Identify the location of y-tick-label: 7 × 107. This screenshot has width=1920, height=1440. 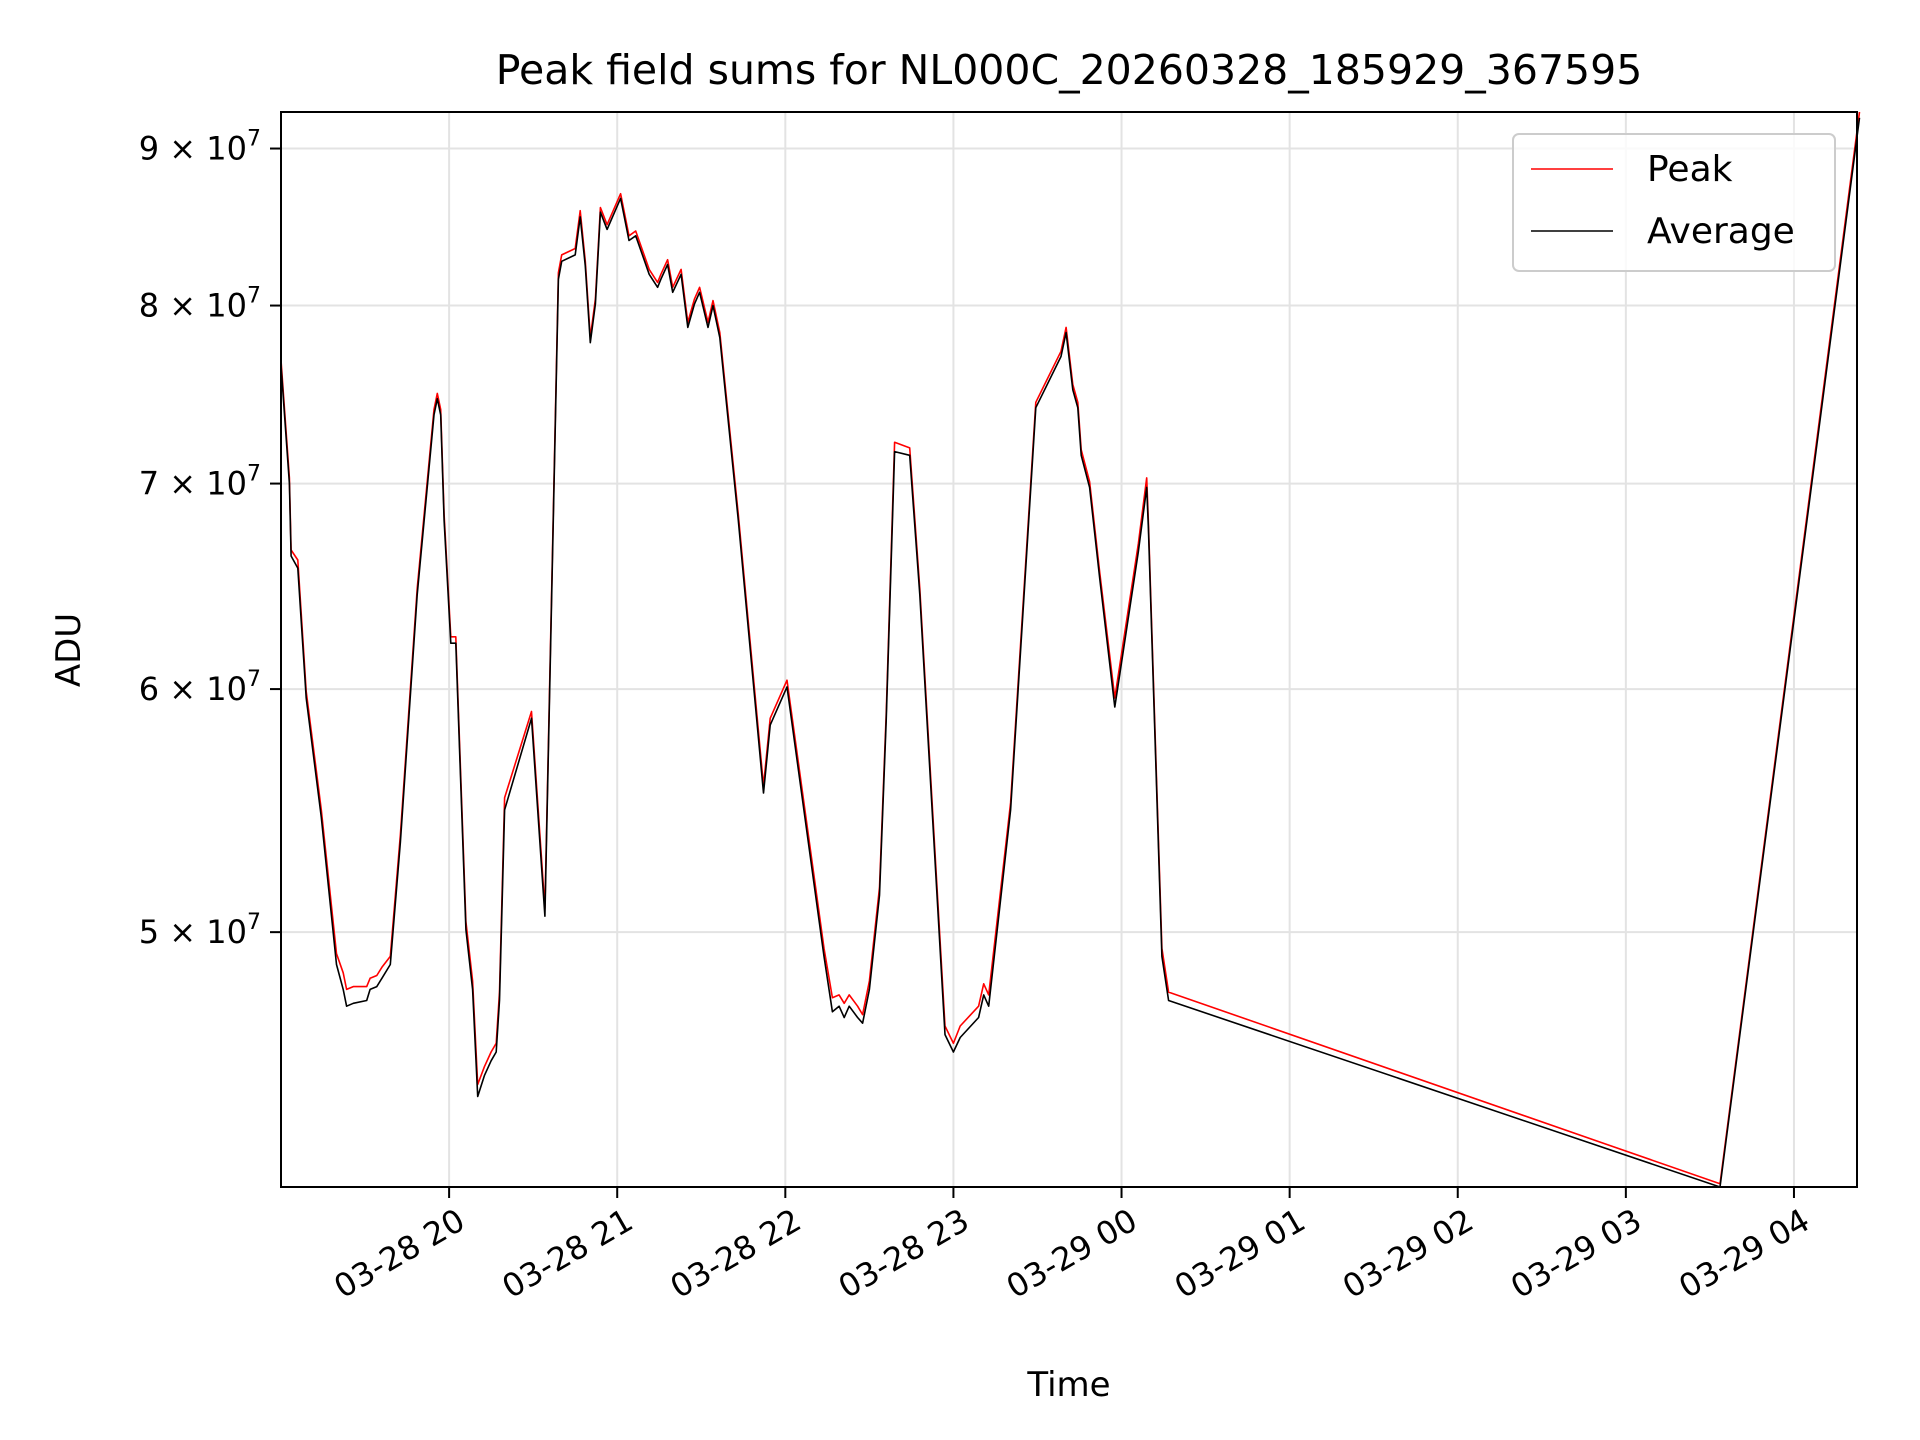
(200, 482).